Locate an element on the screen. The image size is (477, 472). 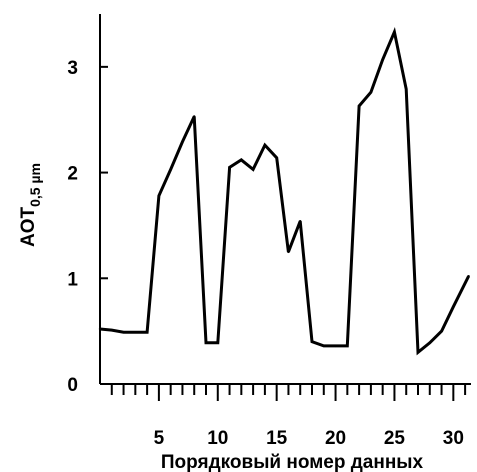
x-tick-label: 15 is located at coordinates (277, 438).